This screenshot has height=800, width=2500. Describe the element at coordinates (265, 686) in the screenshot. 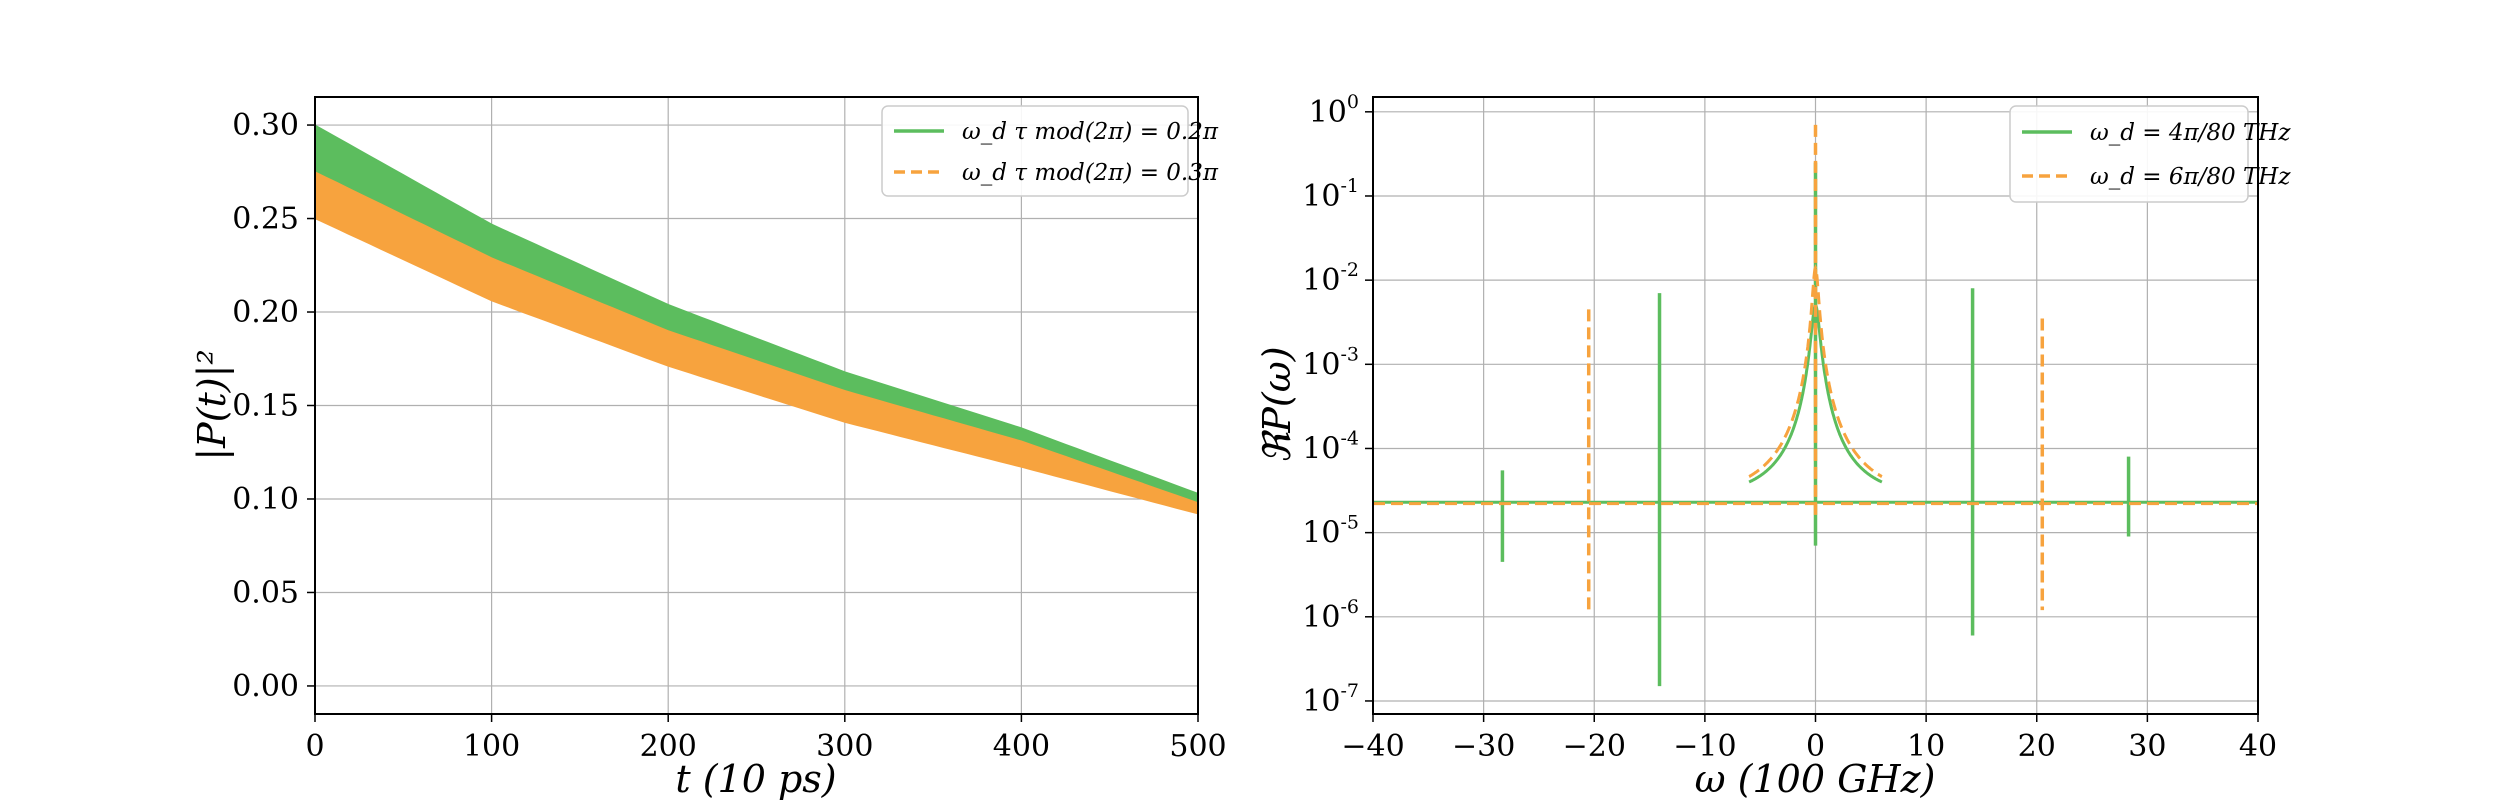

I see `left-ytick-label-0: 0.00` at that location.